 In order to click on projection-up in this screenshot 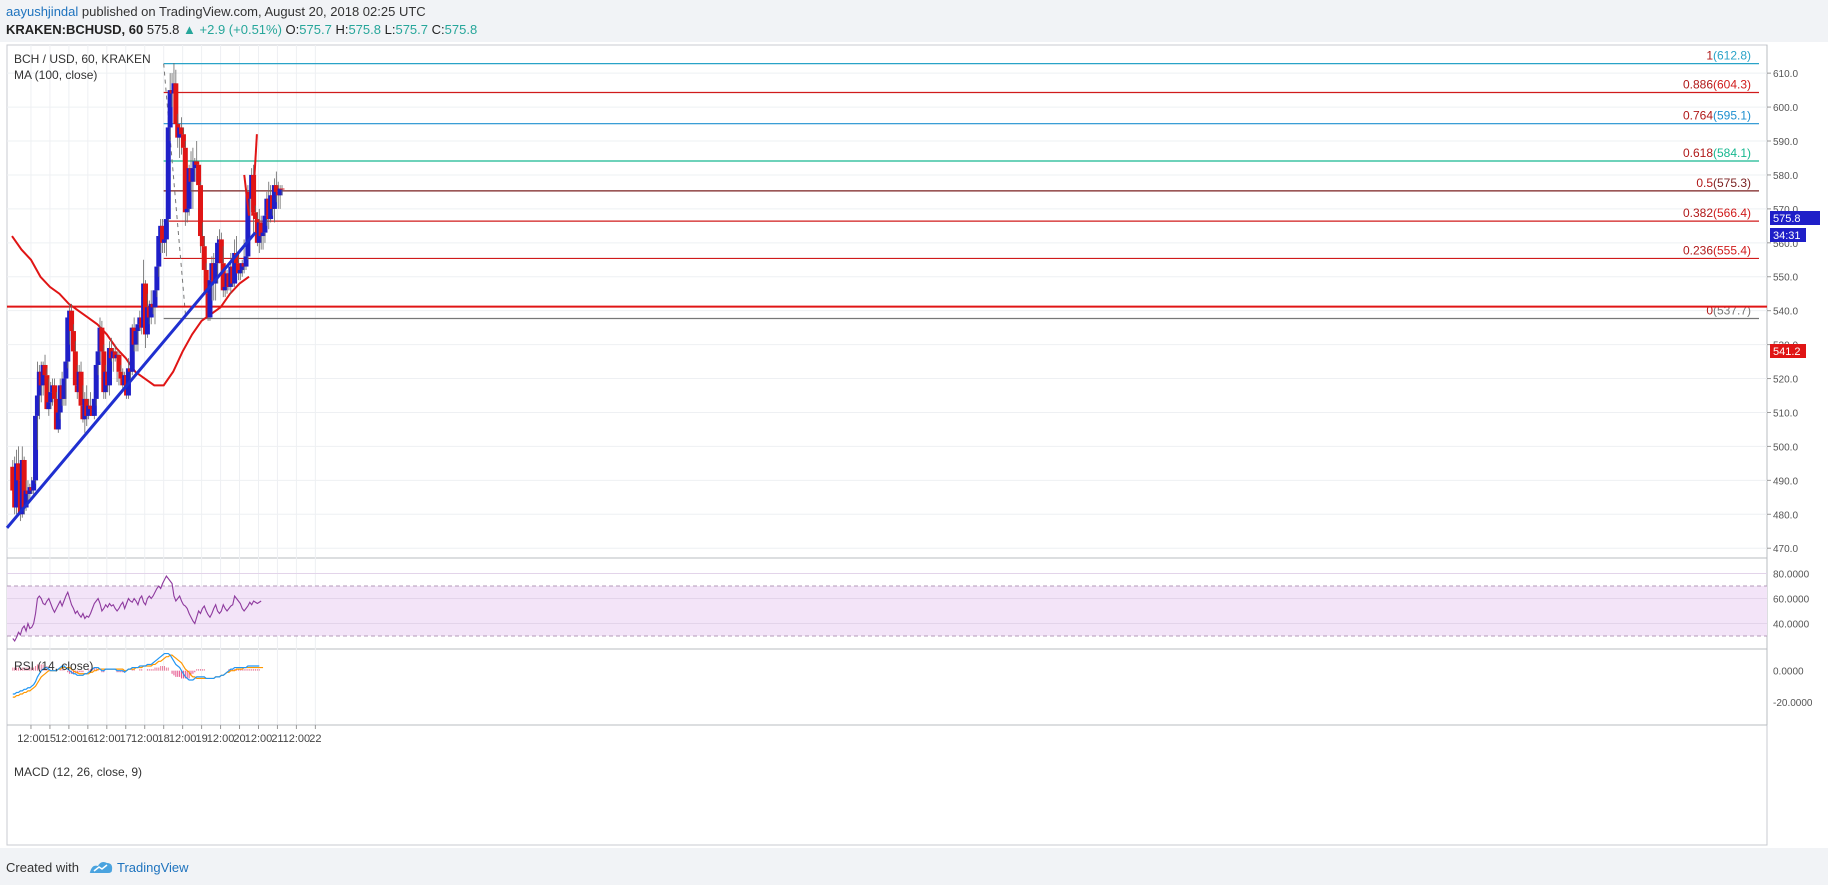, I will do `click(254, 175)`.